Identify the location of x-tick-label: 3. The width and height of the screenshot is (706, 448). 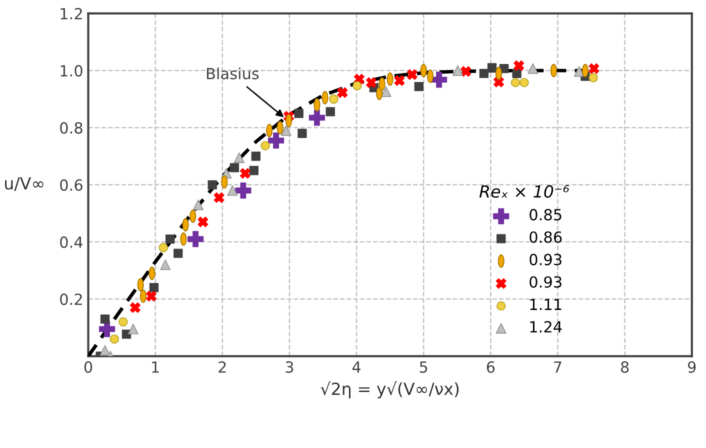
(290, 367).